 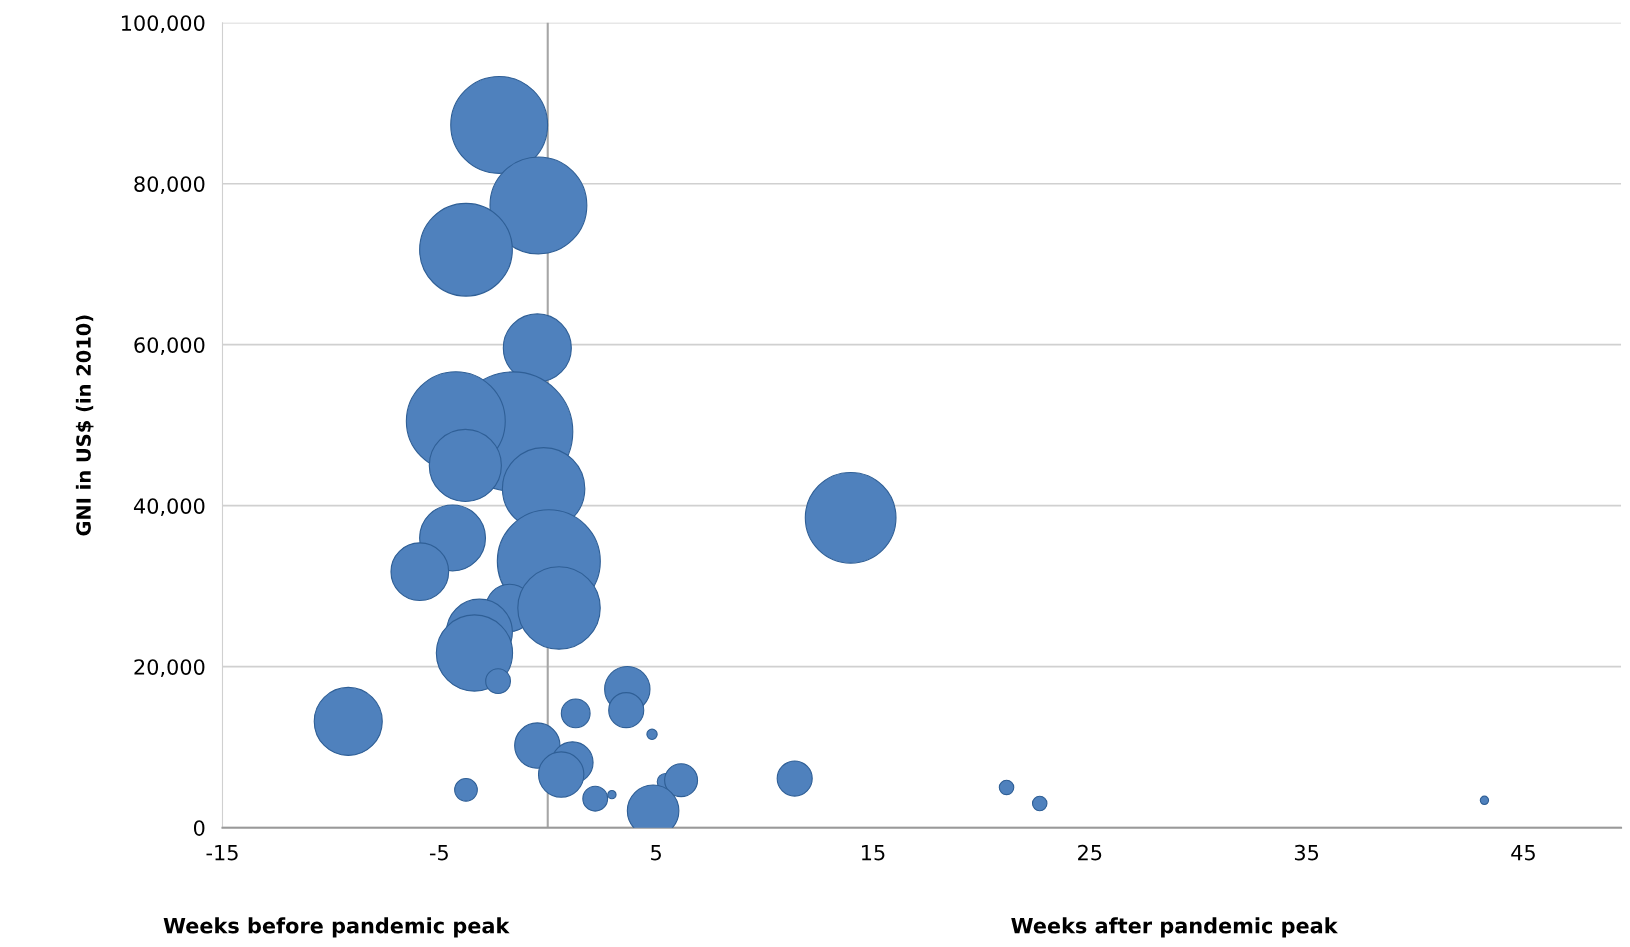 What do you see at coordinates (1523, 852) in the screenshot?
I see `x-tick-label: 45` at bounding box center [1523, 852].